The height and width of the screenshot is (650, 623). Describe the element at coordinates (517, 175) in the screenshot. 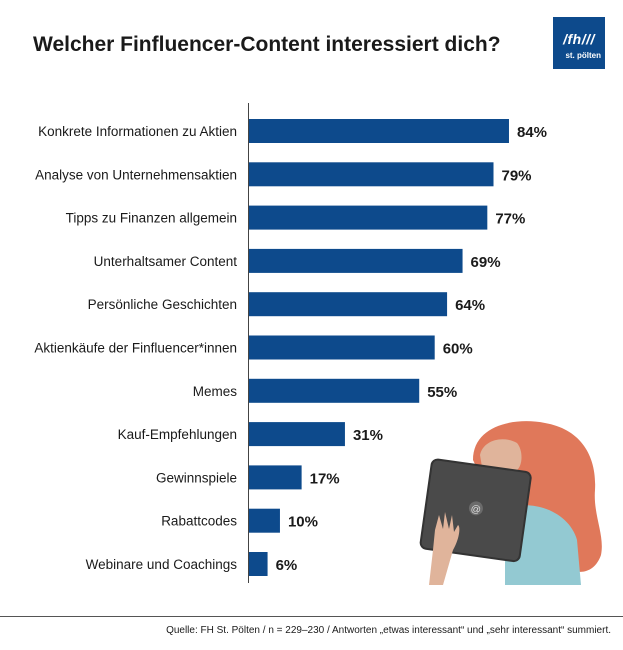

I see `value-label: 79%` at that location.